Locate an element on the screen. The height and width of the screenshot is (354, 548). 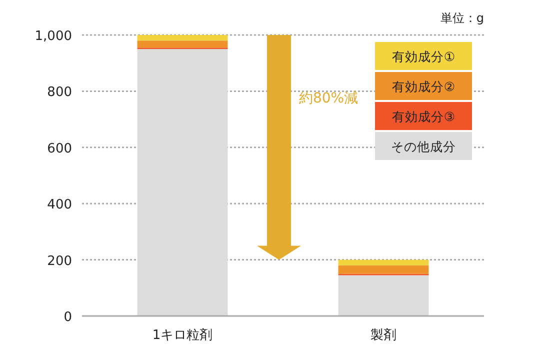
y-tick-label: 600 is located at coordinates (59, 148).